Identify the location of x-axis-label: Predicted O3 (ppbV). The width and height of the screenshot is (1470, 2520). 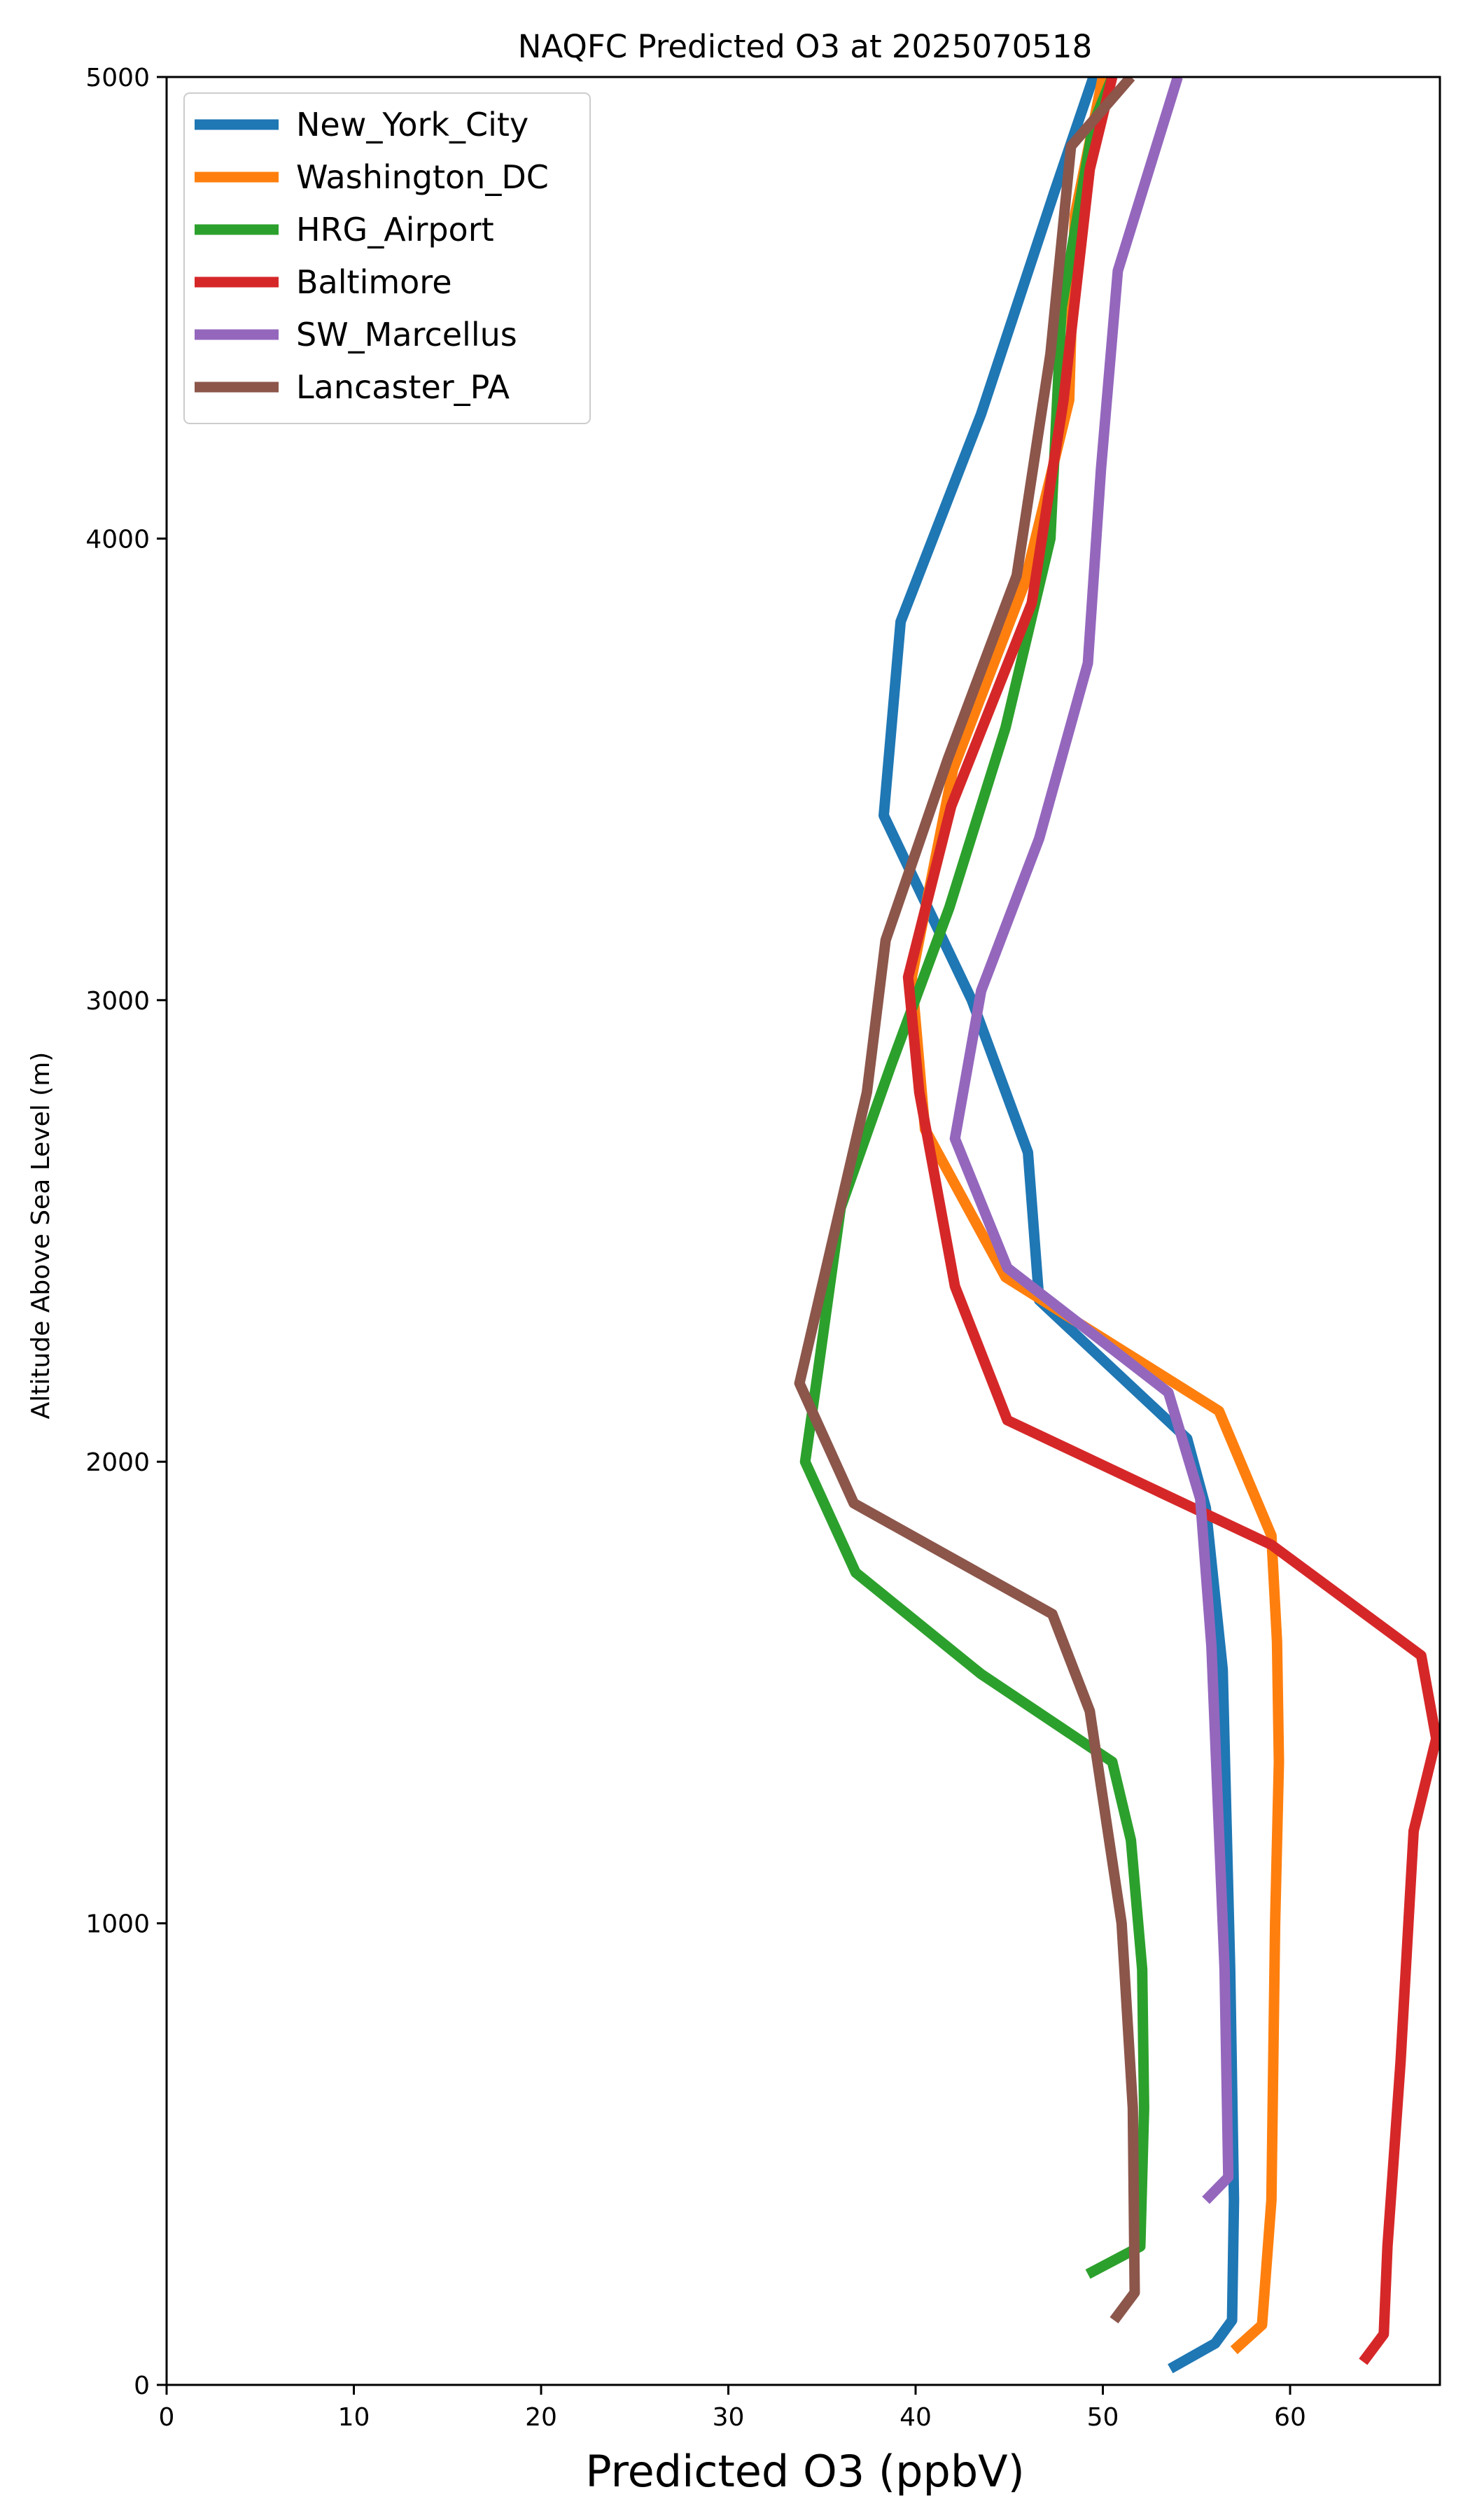
(805, 2471).